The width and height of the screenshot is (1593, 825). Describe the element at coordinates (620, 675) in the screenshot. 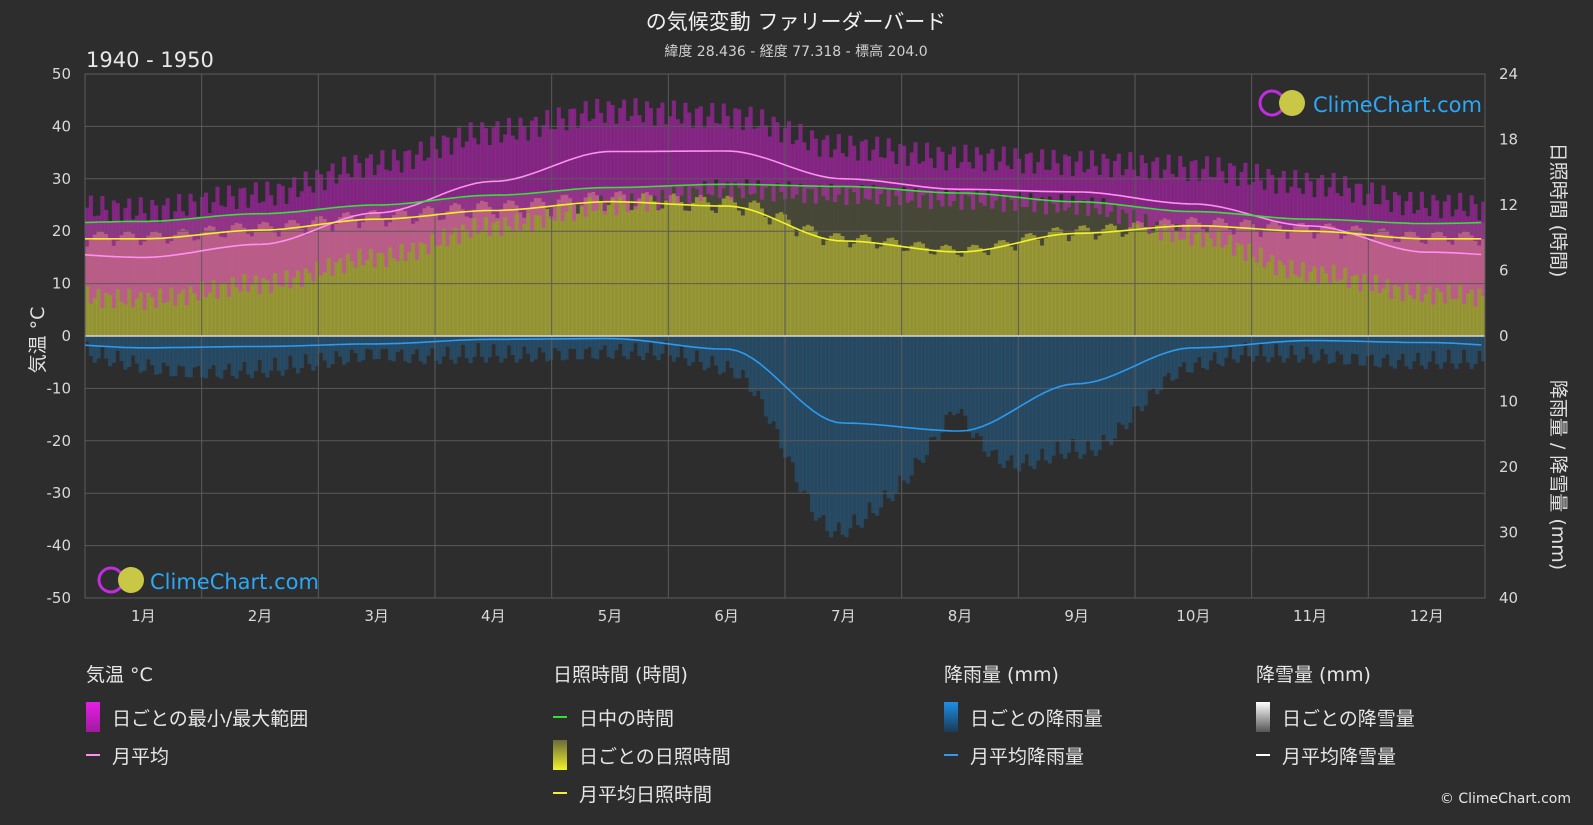

I see `legend-sun-header: 日照時間 (時間)` at that location.